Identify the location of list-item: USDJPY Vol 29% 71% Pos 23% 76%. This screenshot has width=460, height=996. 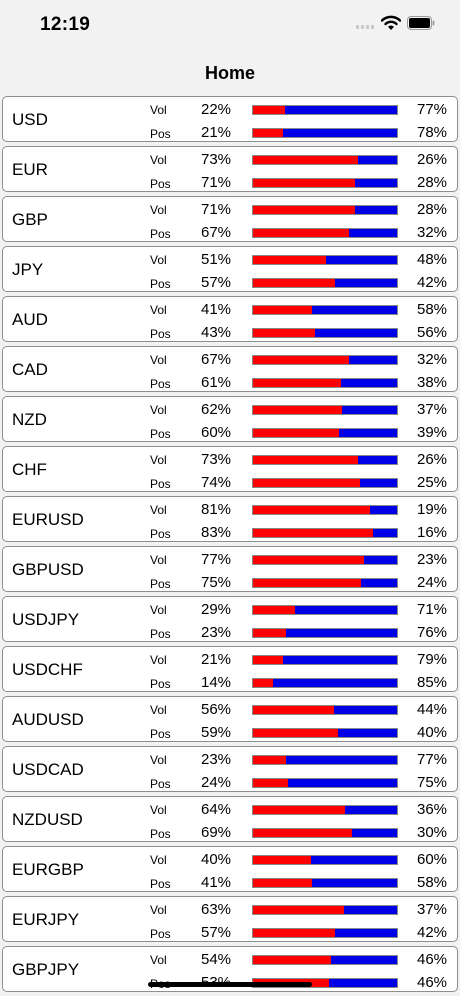
(230, 619).